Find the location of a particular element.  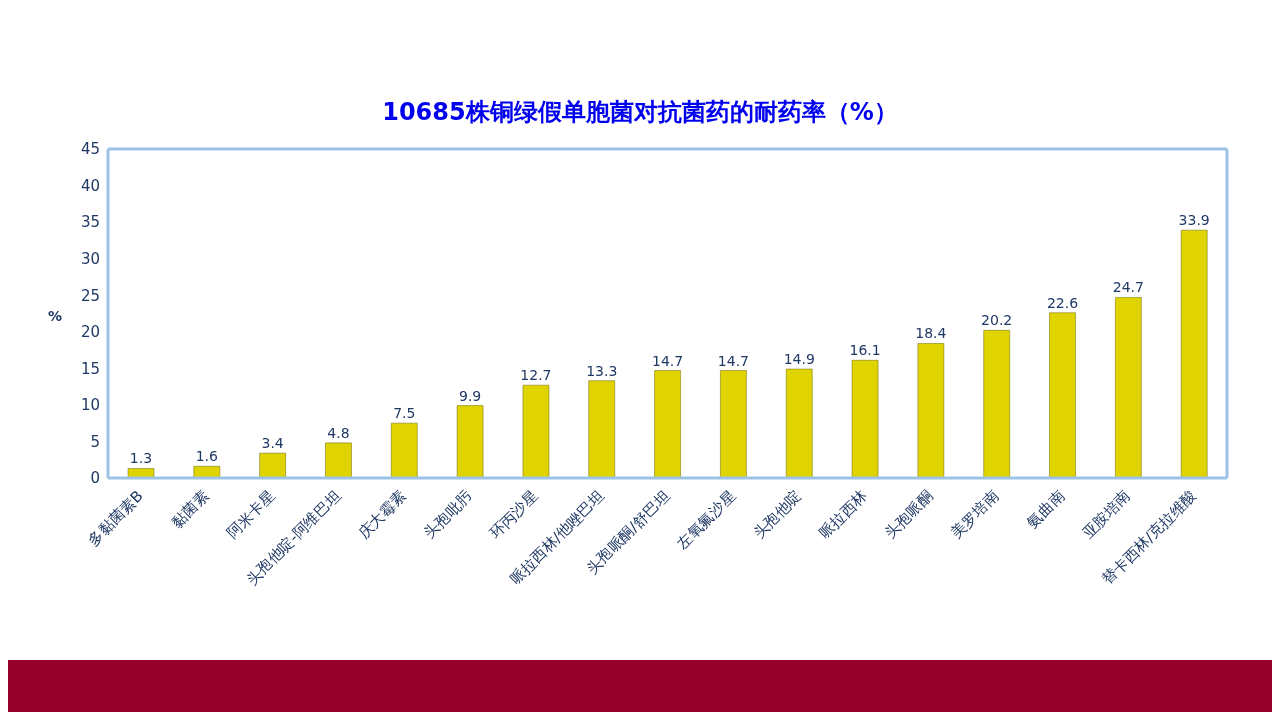

y-tick-label: 25 is located at coordinates (90, 295).